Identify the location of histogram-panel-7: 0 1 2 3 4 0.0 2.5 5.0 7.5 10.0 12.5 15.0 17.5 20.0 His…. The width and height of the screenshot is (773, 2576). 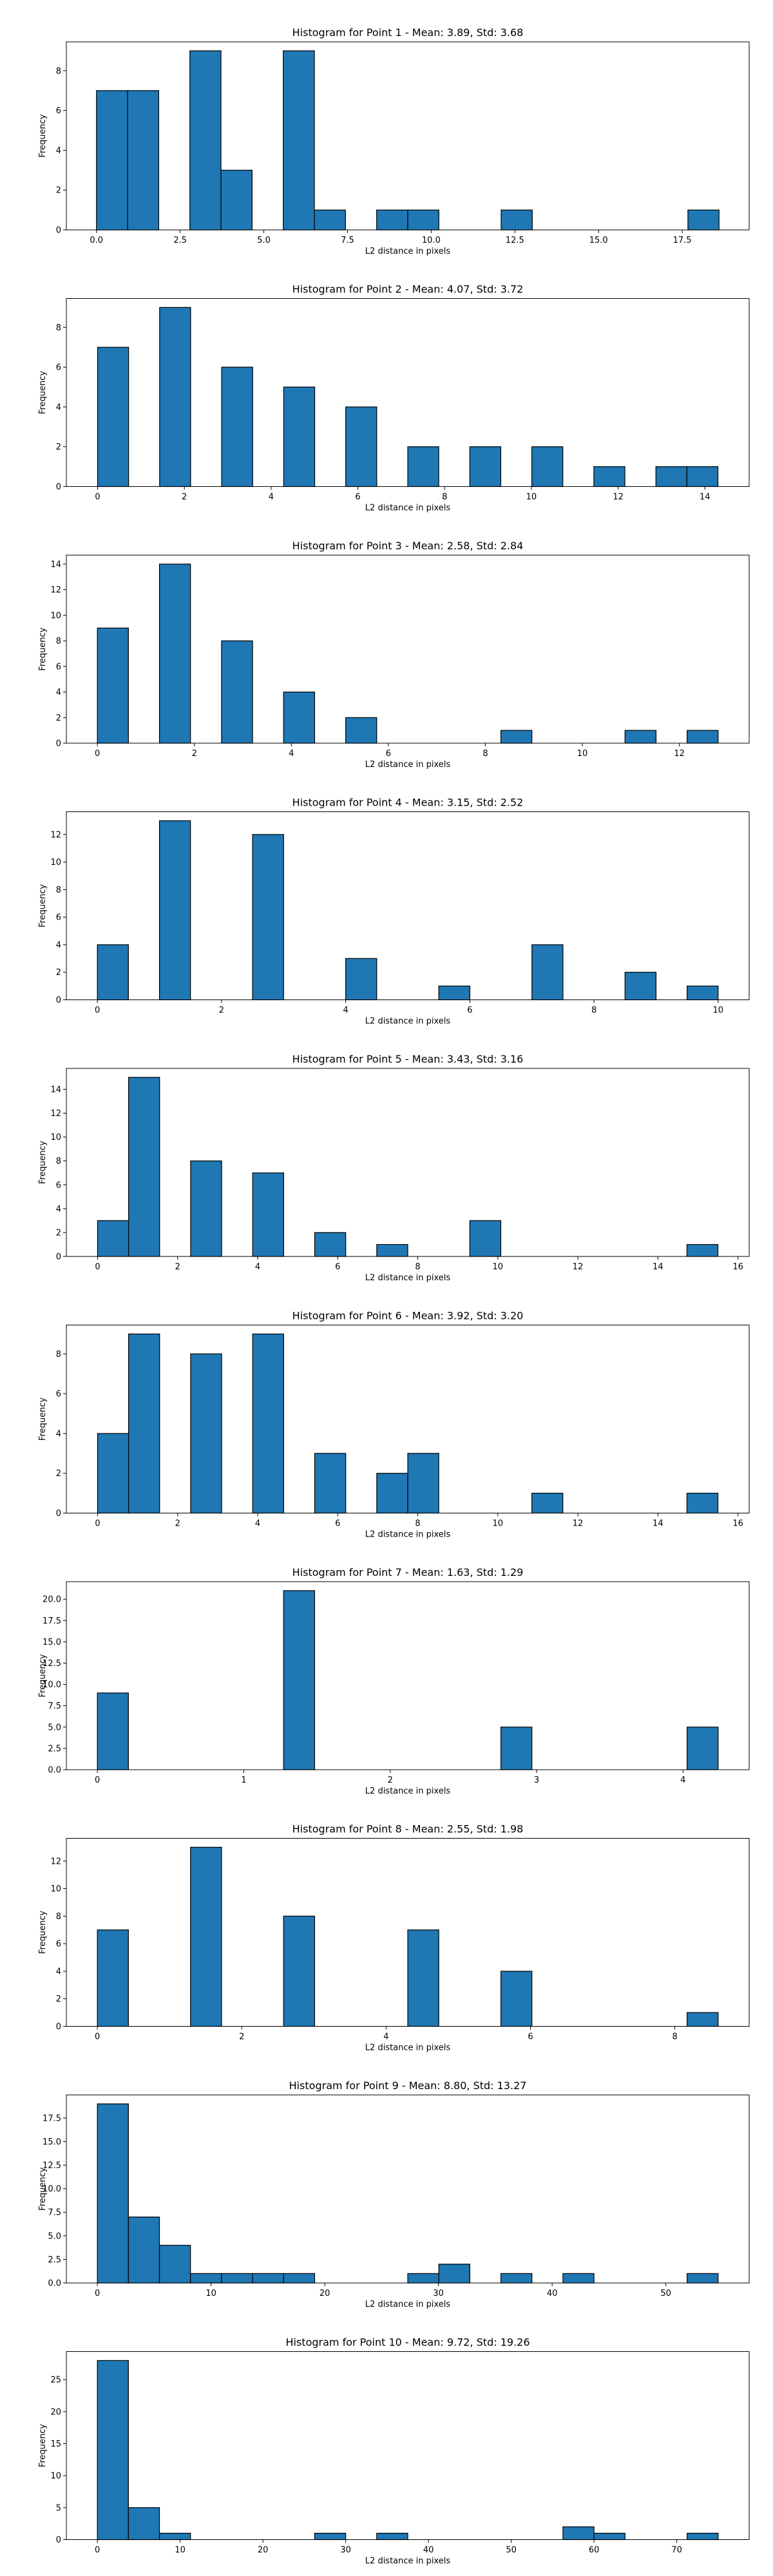
(394, 1681).